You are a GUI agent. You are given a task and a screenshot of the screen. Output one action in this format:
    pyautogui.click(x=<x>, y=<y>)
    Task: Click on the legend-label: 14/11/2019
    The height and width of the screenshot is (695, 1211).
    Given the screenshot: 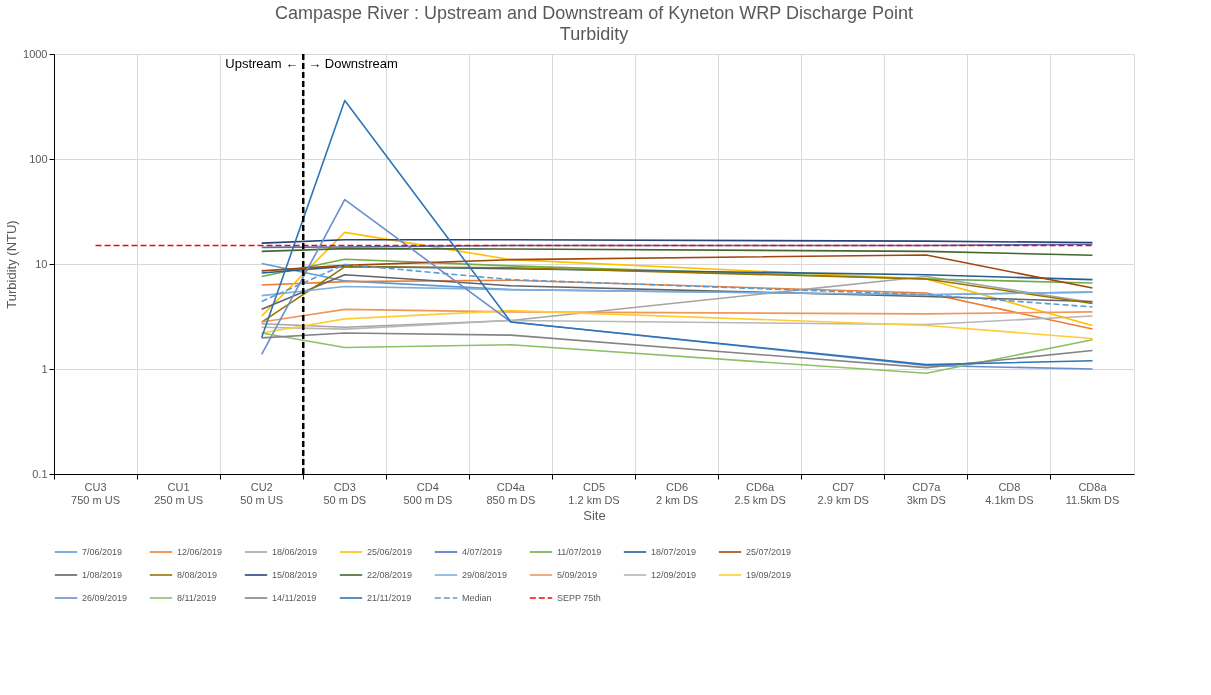 What is the action you would take?
    pyautogui.click(x=294, y=598)
    